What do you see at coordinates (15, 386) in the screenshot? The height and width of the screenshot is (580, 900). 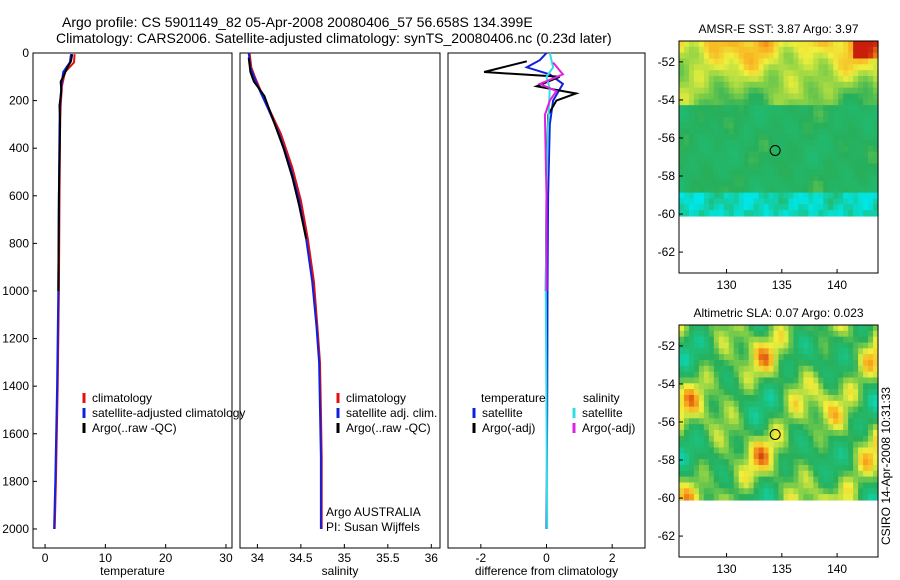 I see `y-tick-label: 1400` at bounding box center [15, 386].